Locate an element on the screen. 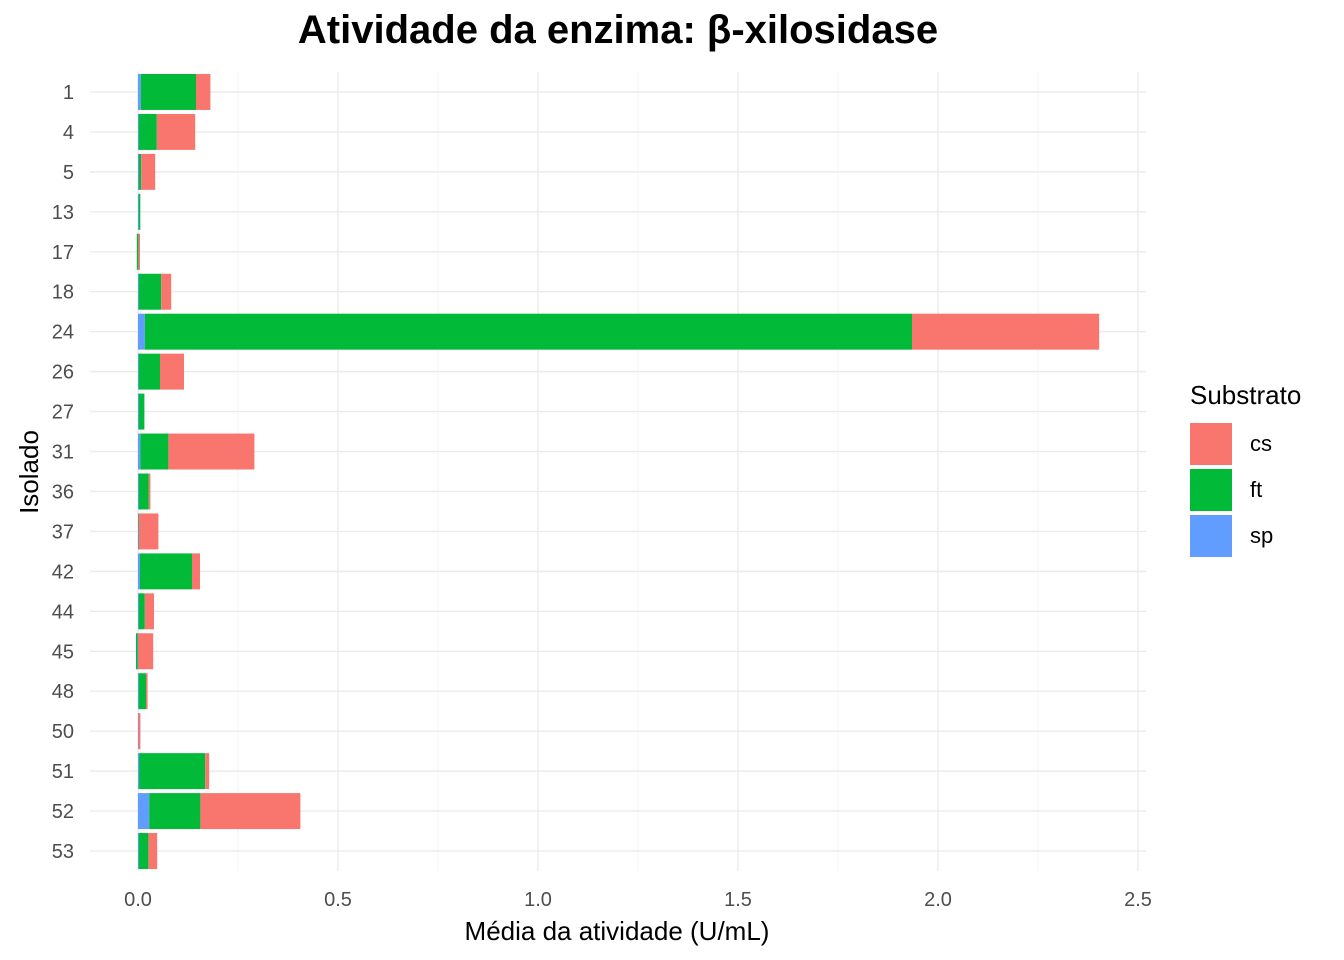 The height and width of the screenshot is (960, 1344). bar-42-cs is located at coordinates (196, 571).